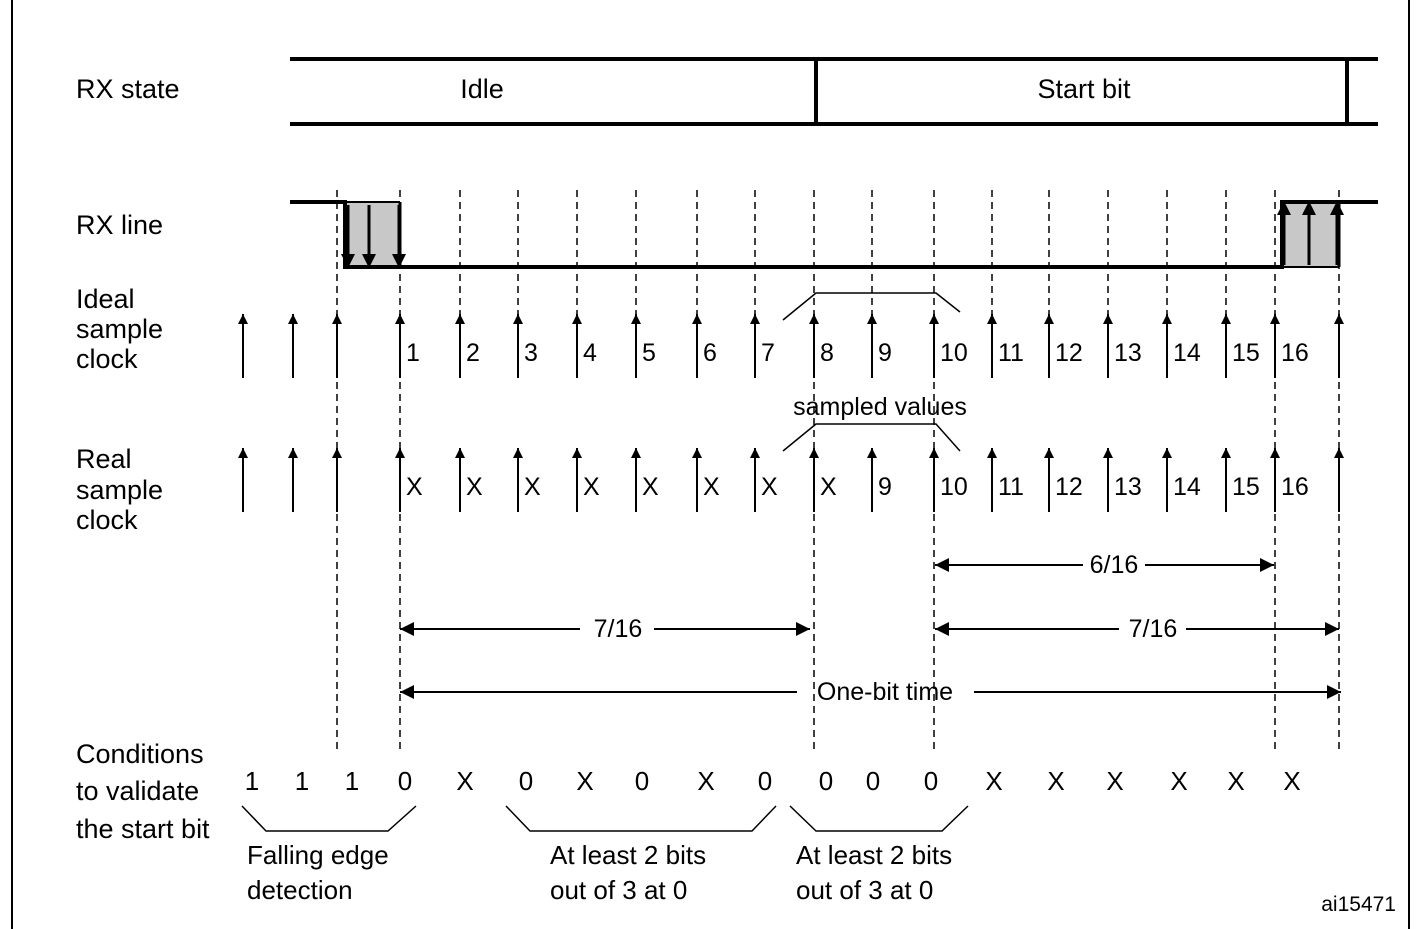 This screenshot has width=1422, height=929. What do you see at coordinates (104, 459) in the screenshot?
I see `svg-text: Real` at bounding box center [104, 459].